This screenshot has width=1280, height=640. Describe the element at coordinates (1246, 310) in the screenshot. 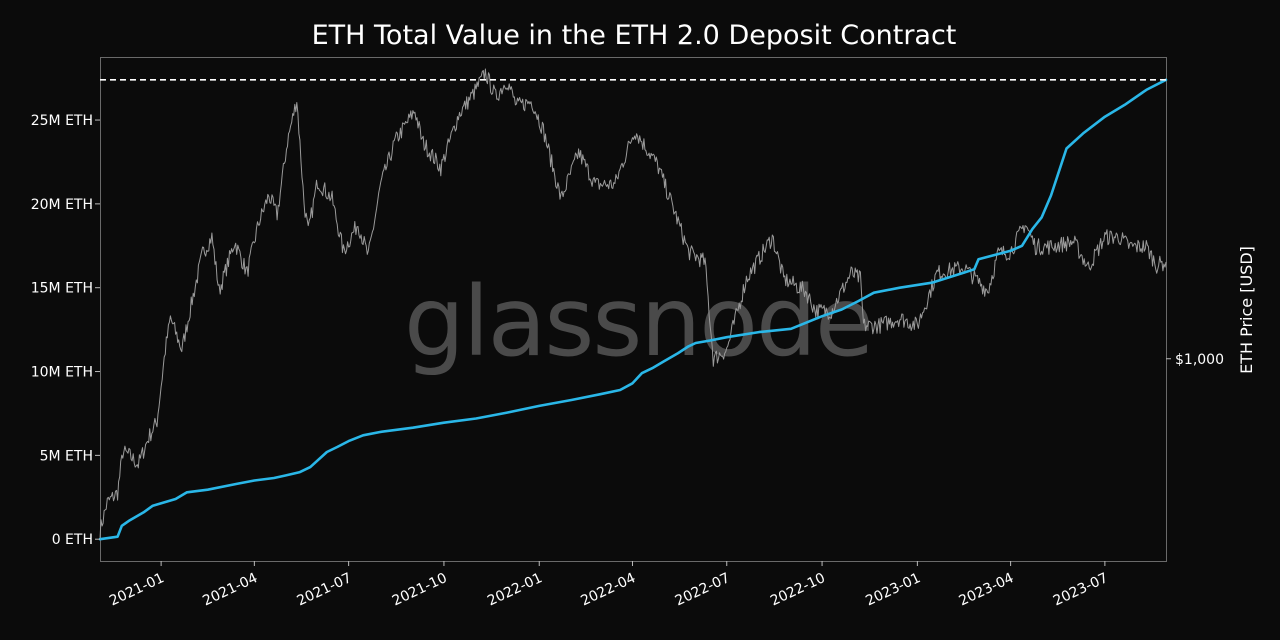

I see `right-axis-label: ETH Price [USD]` at that location.